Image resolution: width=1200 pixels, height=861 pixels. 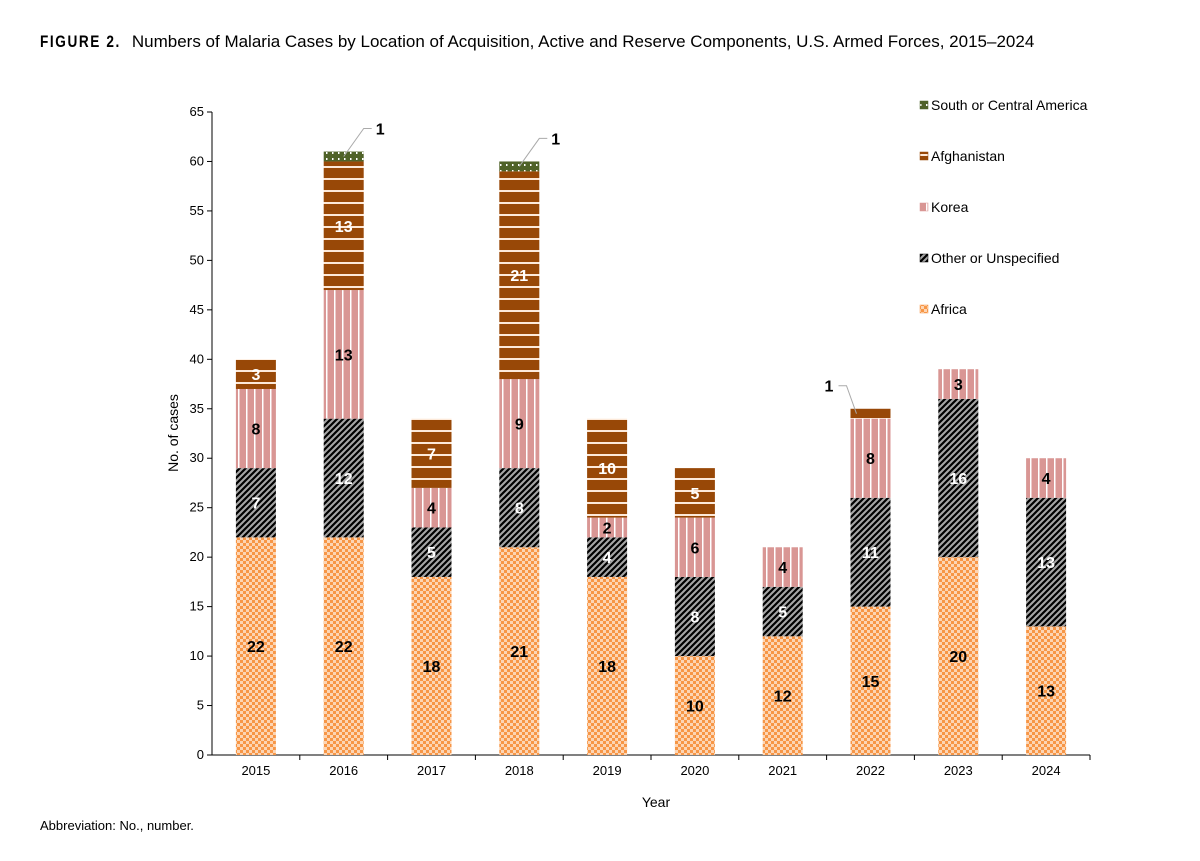 I want to click on x-tick-label: 2018, so click(x=519, y=770).